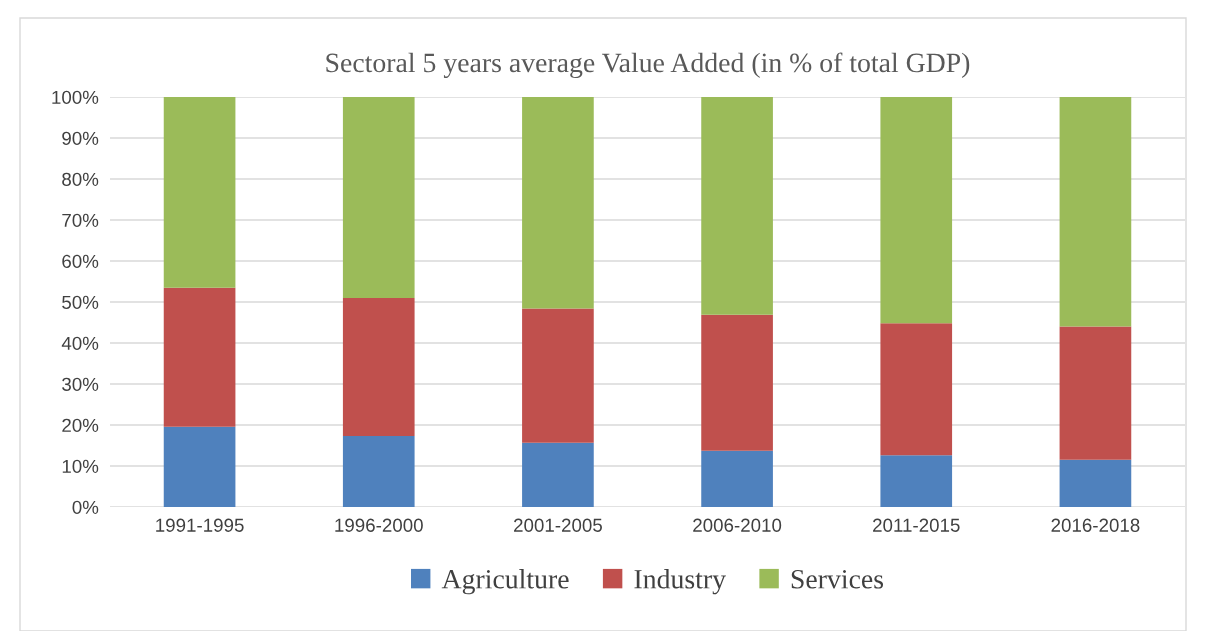 Image resolution: width=1206 pixels, height=631 pixels. What do you see at coordinates (80, 384) in the screenshot?
I see `y-tick-label: 30%` at bounding box center [80, 384].